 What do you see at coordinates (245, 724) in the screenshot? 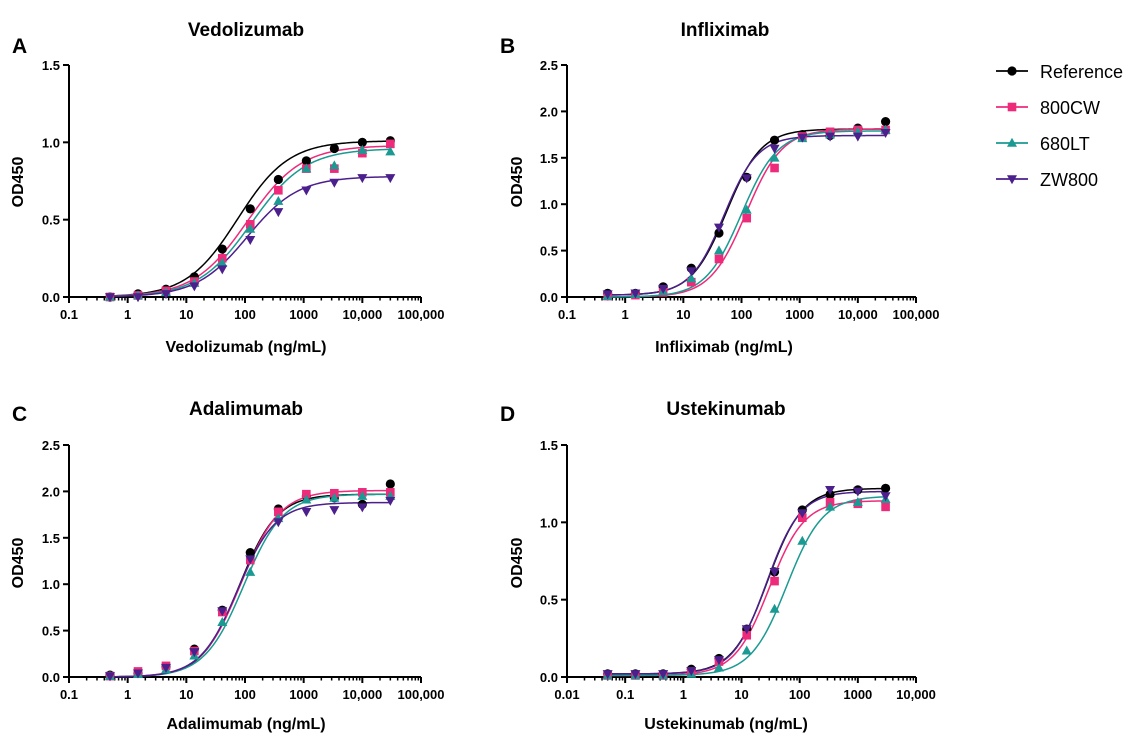
I see `x-axis-label-c: Adalimumab (ng/mL)` at bounding box center [245, 724].